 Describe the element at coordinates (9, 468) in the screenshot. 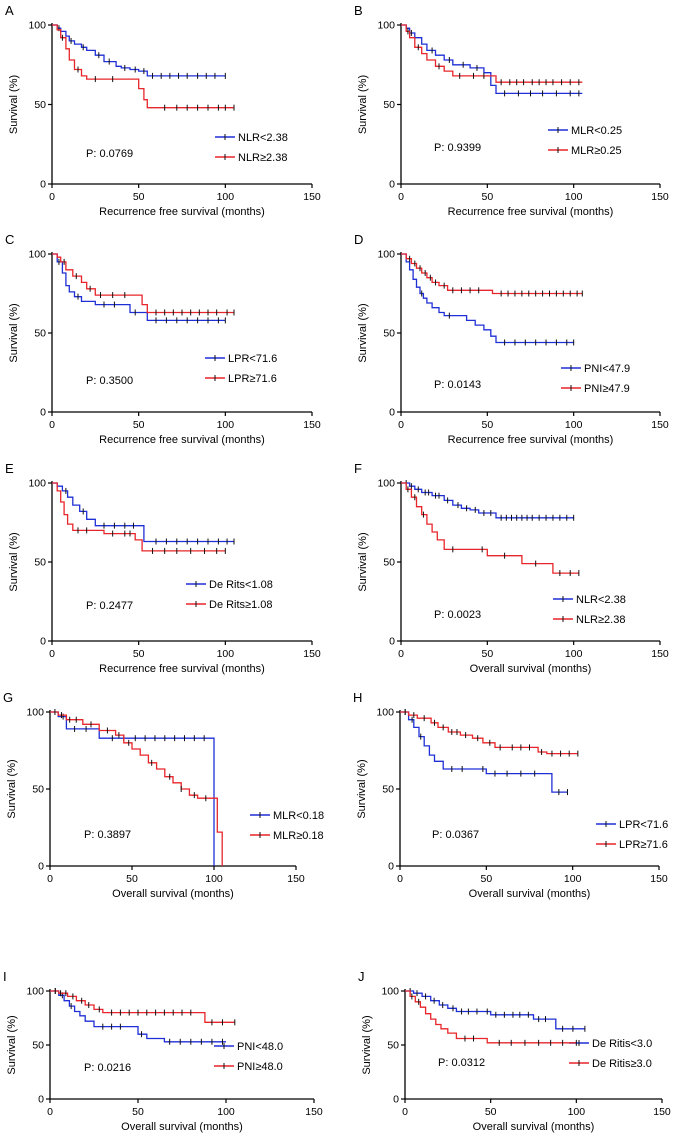

I see `panel-label-e: E` at that location.